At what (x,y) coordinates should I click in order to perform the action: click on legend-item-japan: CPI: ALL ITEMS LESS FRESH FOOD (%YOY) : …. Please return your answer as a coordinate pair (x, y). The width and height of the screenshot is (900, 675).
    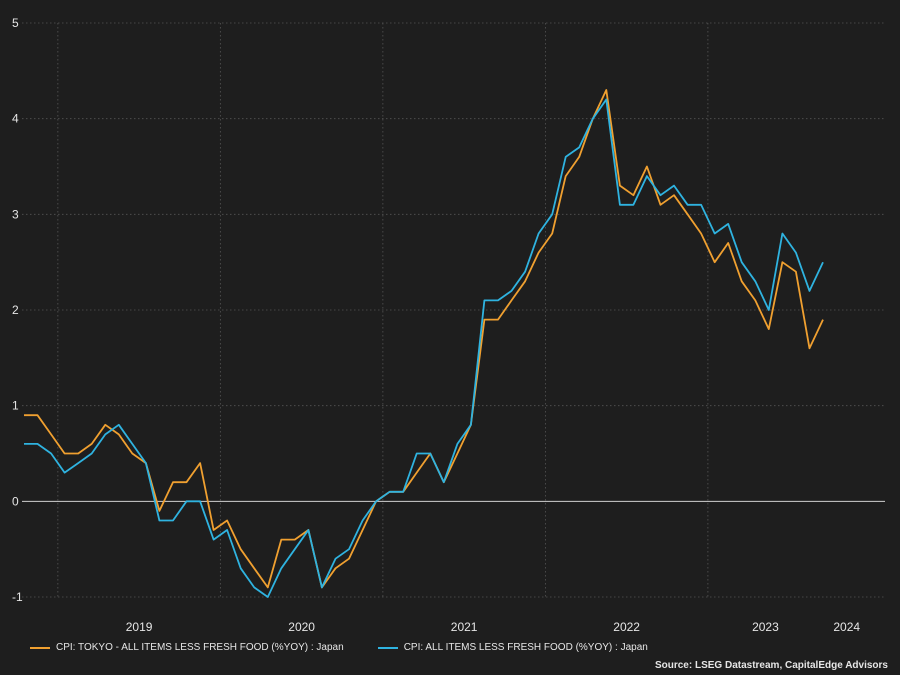
    Looking at the image, I should click on (512, 647).